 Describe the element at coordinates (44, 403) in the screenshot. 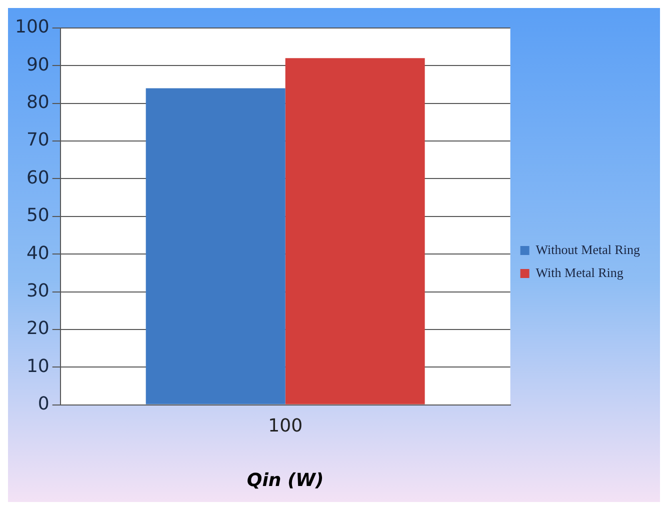

I see `y-tick-label: 0` at that location.